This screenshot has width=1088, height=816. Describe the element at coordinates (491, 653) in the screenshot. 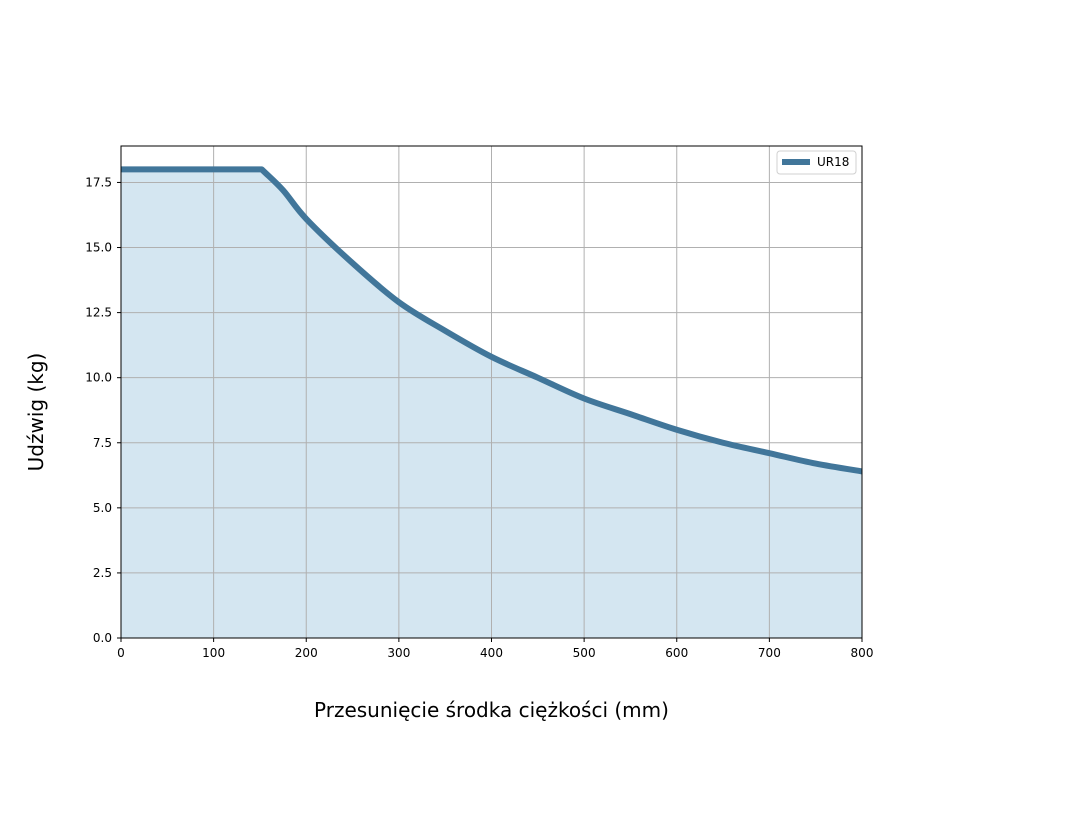

I see `x-tick-label: 400` at that location.